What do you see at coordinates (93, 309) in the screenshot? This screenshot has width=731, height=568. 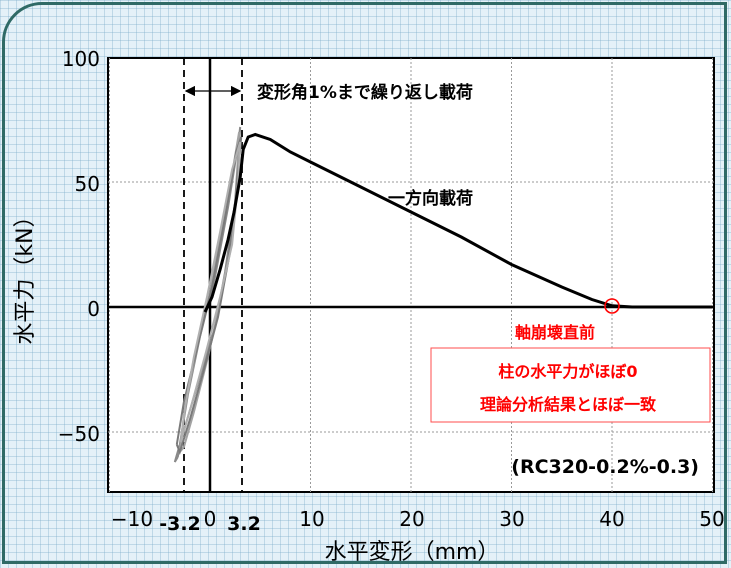 I see `y-tick-label: 0` at bounding box center [93, 309].